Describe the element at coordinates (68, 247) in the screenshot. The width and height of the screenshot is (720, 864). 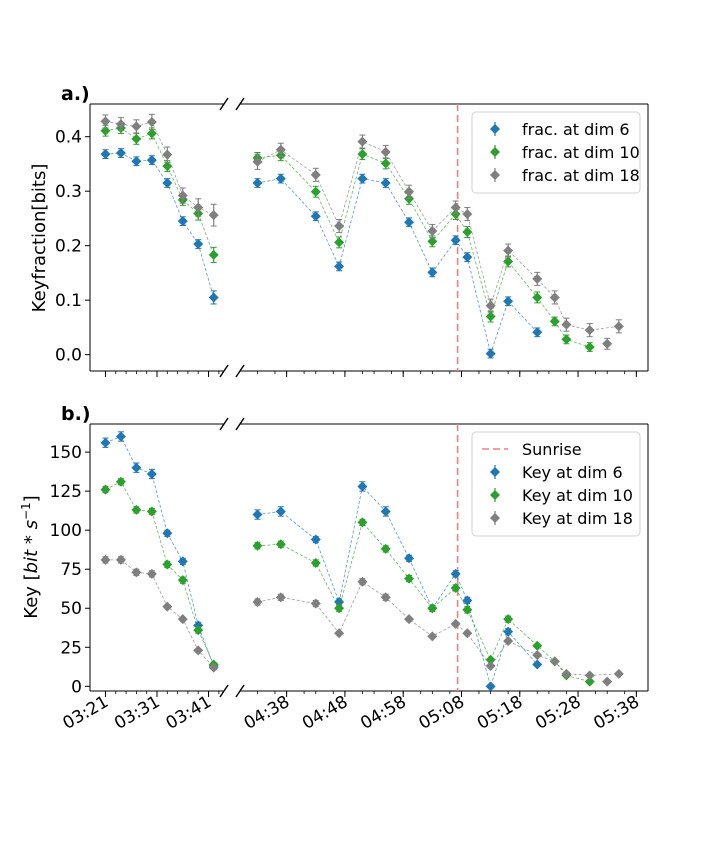
I see `y-tick-label: 0.2` at that location.